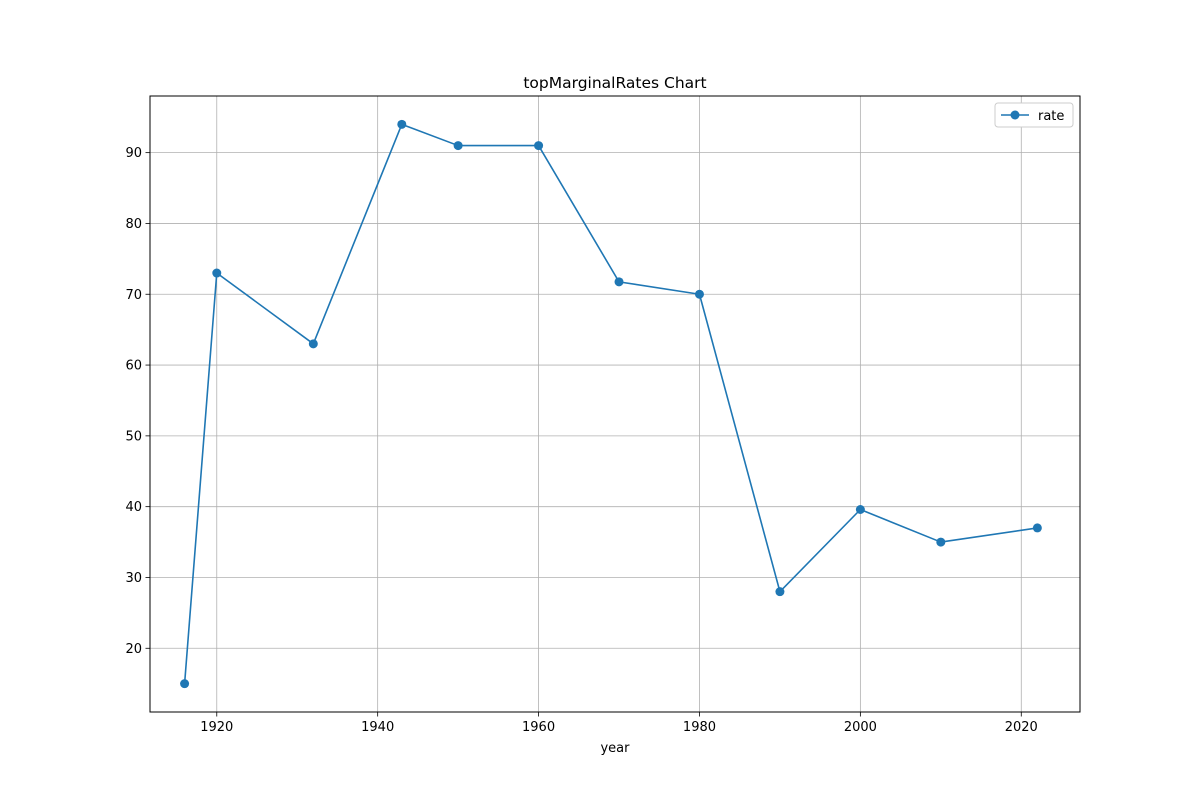 The height and width of the screenshot is (800, 1200). I want to click on chart-title: topMarginalRates Chart, so click(614, 83).